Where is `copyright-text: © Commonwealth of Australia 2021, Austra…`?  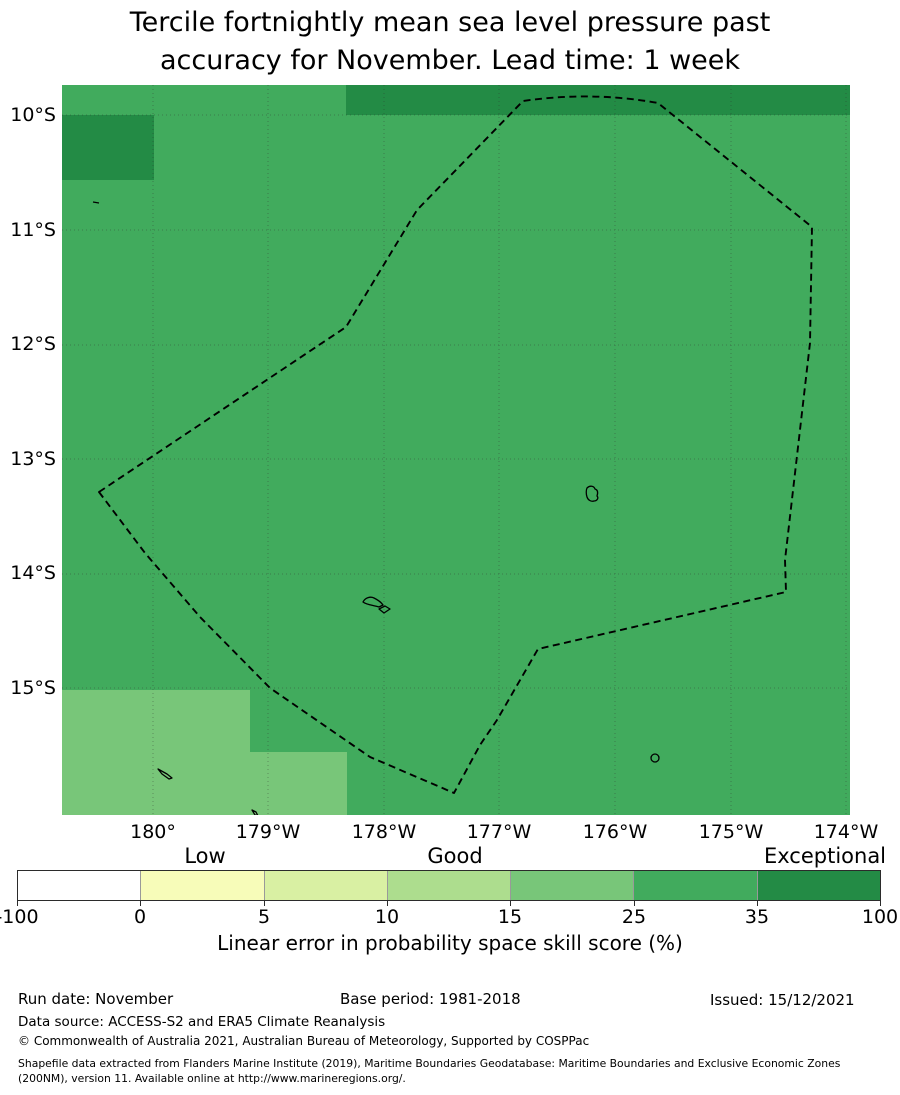 copyright-text: © Commonwealth of Australia 2021, Austra… is located at coordinates (304, 1041).